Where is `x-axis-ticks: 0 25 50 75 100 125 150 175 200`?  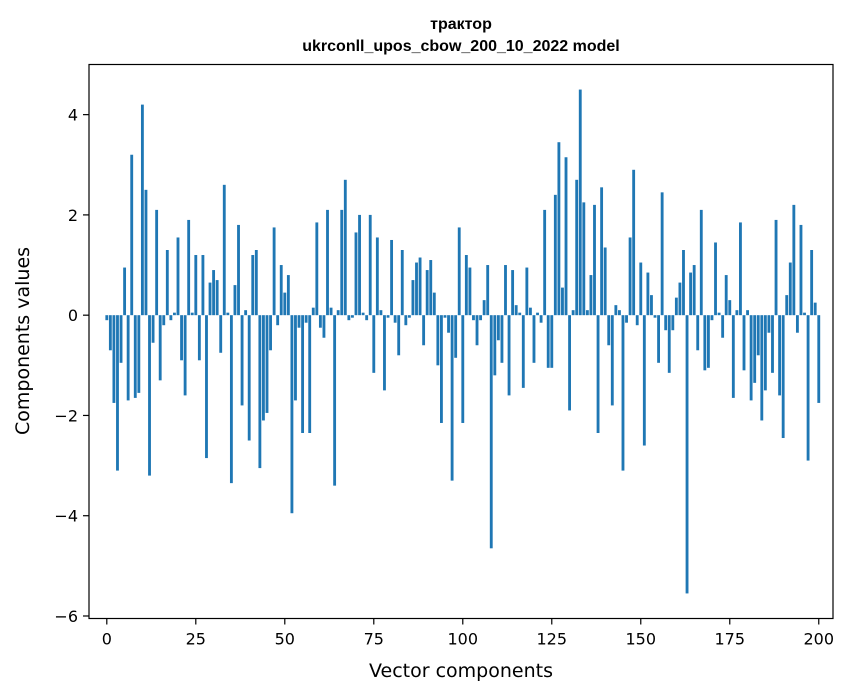
x-axis-ticks: 0 25 50 75 100 125 150 175 200 is located at coordinates (468, 633).